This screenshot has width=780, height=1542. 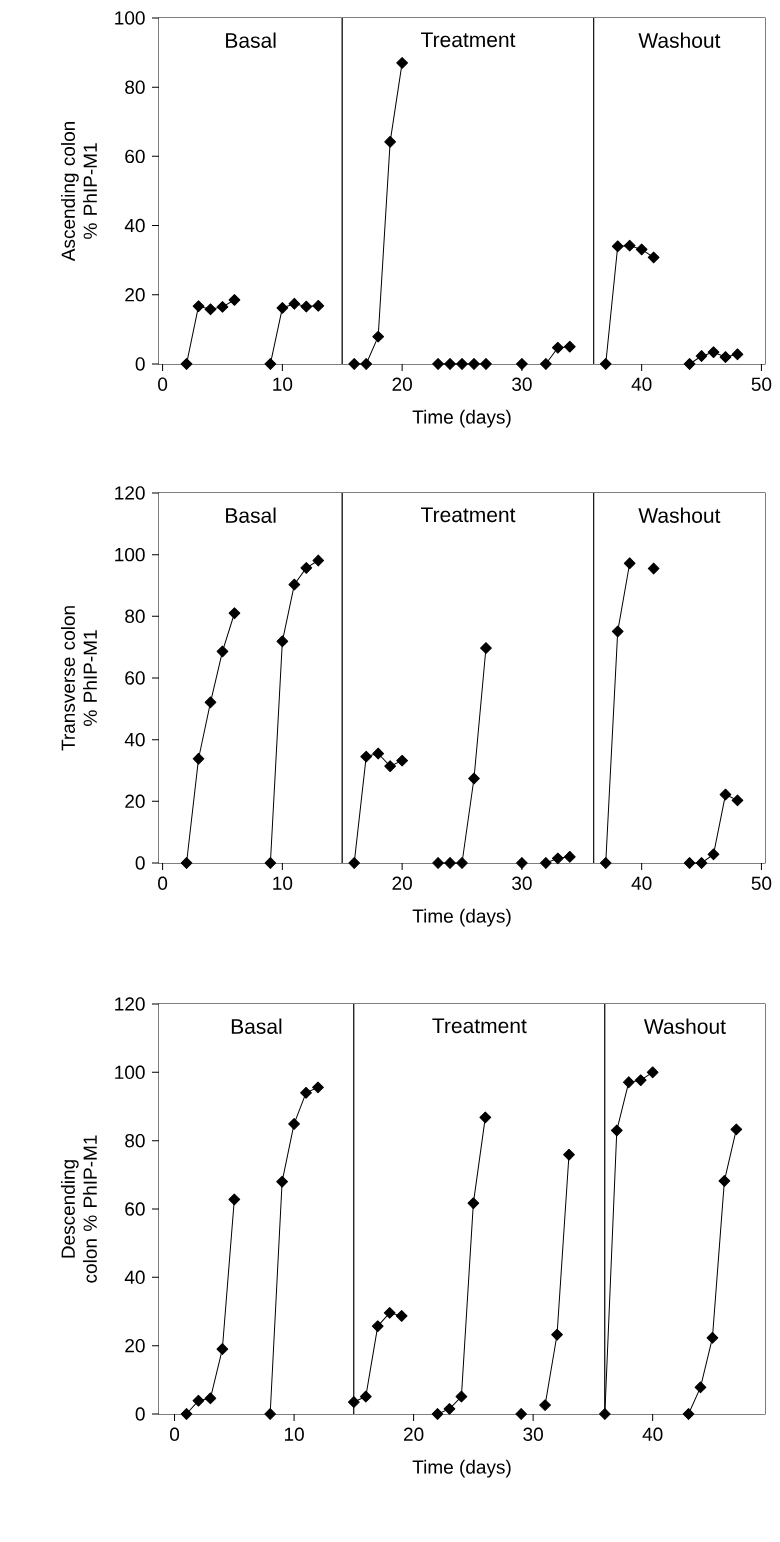 What do you see at coordinates (79, 678) in the screenshot?
I see `y-axis-title: Transverse colon % PhIP-M1` at bounding box center [79, 678].